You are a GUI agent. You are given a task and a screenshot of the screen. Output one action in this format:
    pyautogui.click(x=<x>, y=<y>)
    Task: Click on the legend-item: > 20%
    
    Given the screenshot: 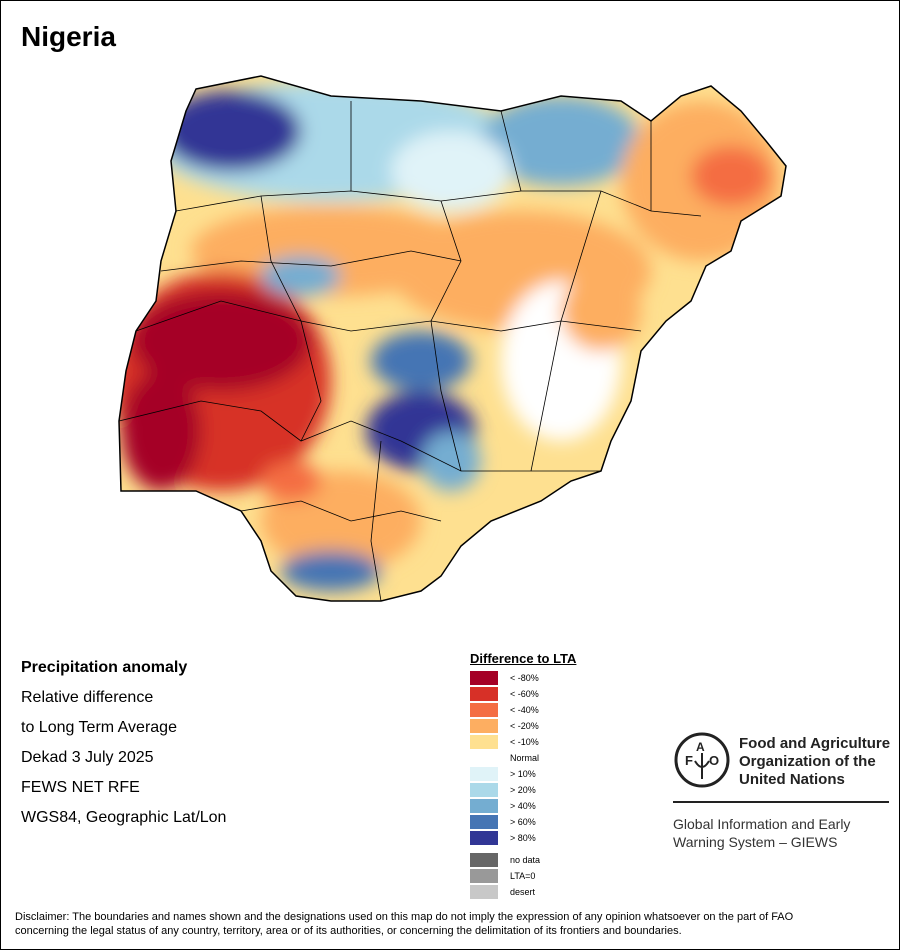 What is the action you would take?
    pyautogui.click(x=523, y=790)
    